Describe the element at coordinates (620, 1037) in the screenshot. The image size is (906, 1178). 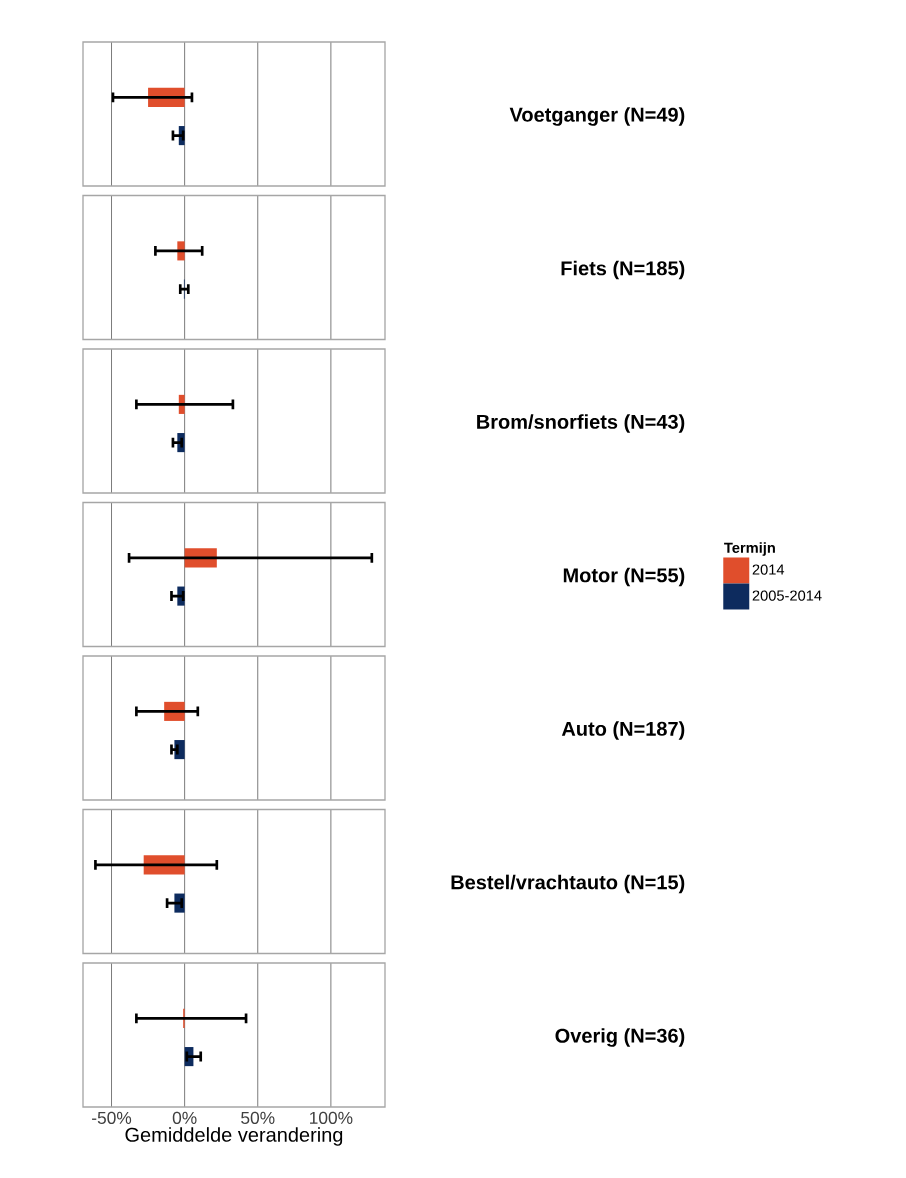
I see `y-tick-label: Overig (N=36)` at that location.